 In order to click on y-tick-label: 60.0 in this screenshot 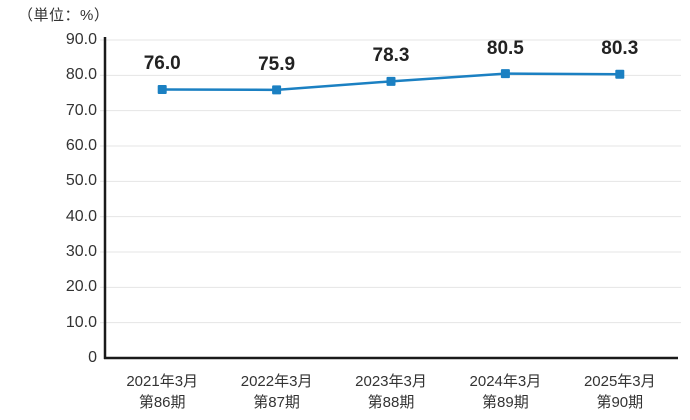, I will do `click(81, 145)`.